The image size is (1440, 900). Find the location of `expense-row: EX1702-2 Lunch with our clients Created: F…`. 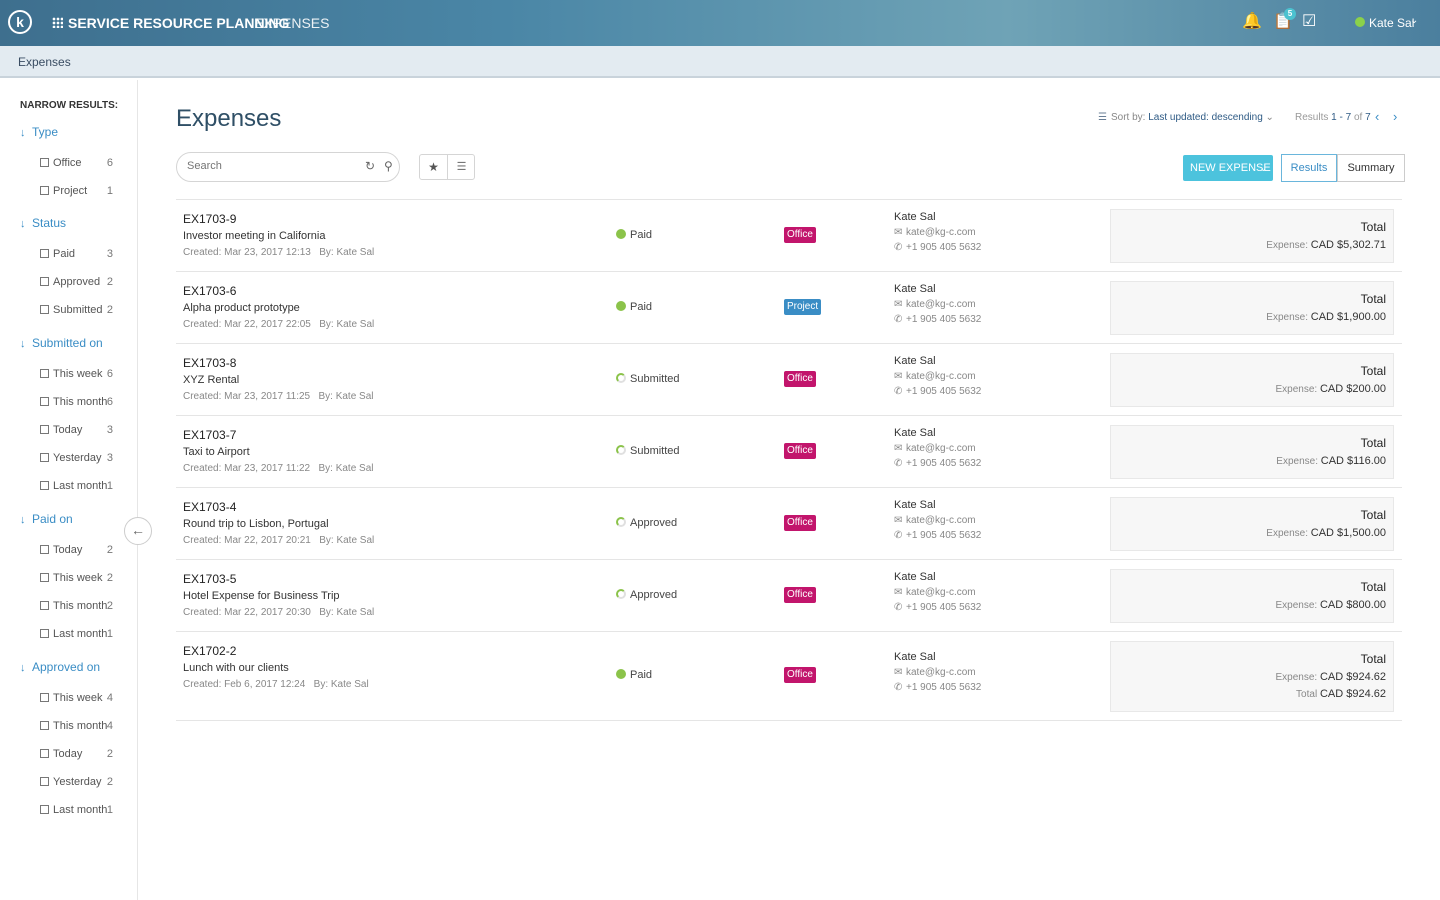

expense-row: EX1702-2 Lunch with our clients Created: F… is located at coordinates (789, 676).